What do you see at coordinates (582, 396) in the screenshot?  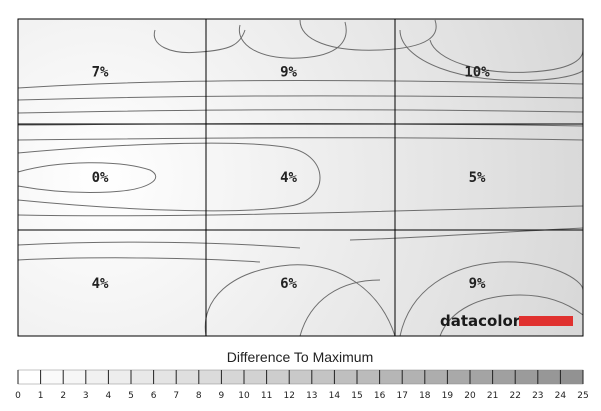 I see `legend-tick-label: 25` at bounding box center [582, 396].